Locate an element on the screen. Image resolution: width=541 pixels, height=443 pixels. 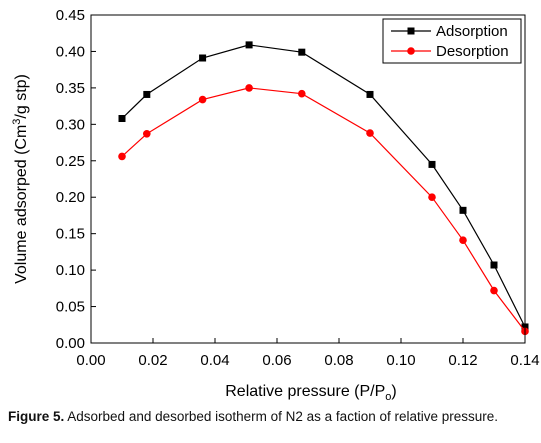
y-tick-label: 0.10 is located at coordinates (70, 270).